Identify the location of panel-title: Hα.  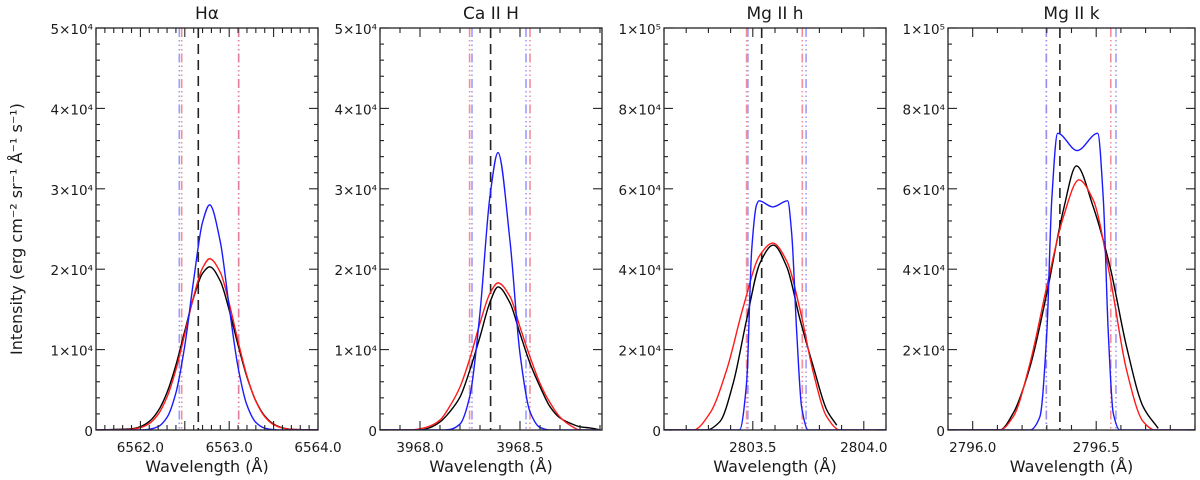
(207, 14).